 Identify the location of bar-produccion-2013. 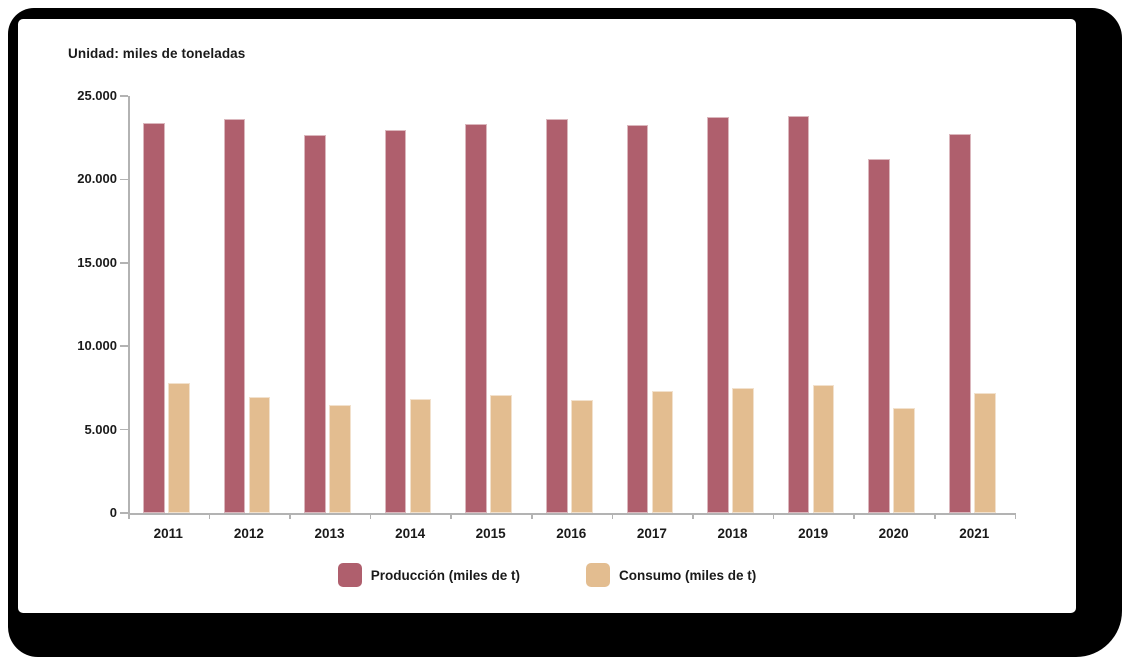
(315, 324).